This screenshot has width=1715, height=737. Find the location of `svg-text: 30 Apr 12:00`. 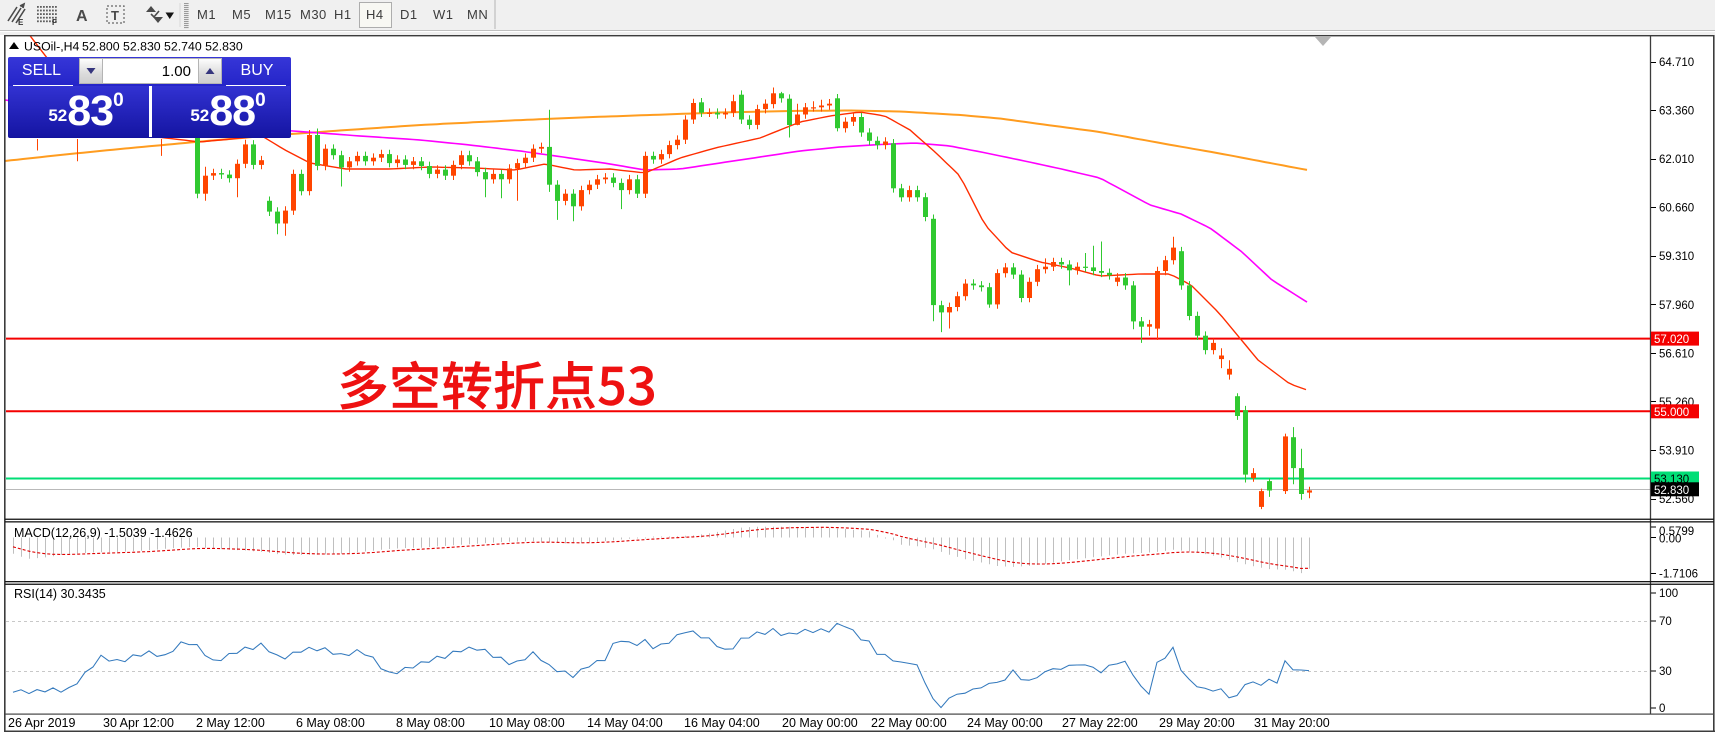

svg-text: 30 Apr 12:00 is located at coordinates (138, 723).